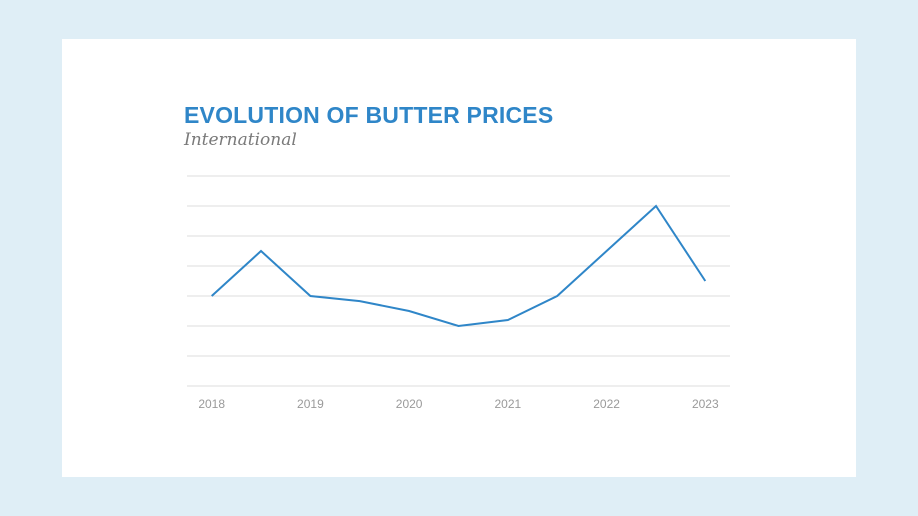 Image resolution: width=918 pixels, height=516 pixels. I want to click on x-tick-label: 2023, so click(705, 404).